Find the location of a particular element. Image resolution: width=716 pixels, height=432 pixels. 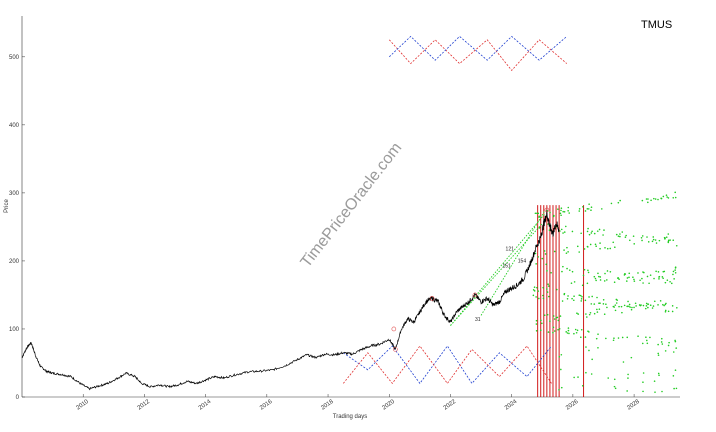

x-tick-label: 2020 is located at coordinates (388, 405).